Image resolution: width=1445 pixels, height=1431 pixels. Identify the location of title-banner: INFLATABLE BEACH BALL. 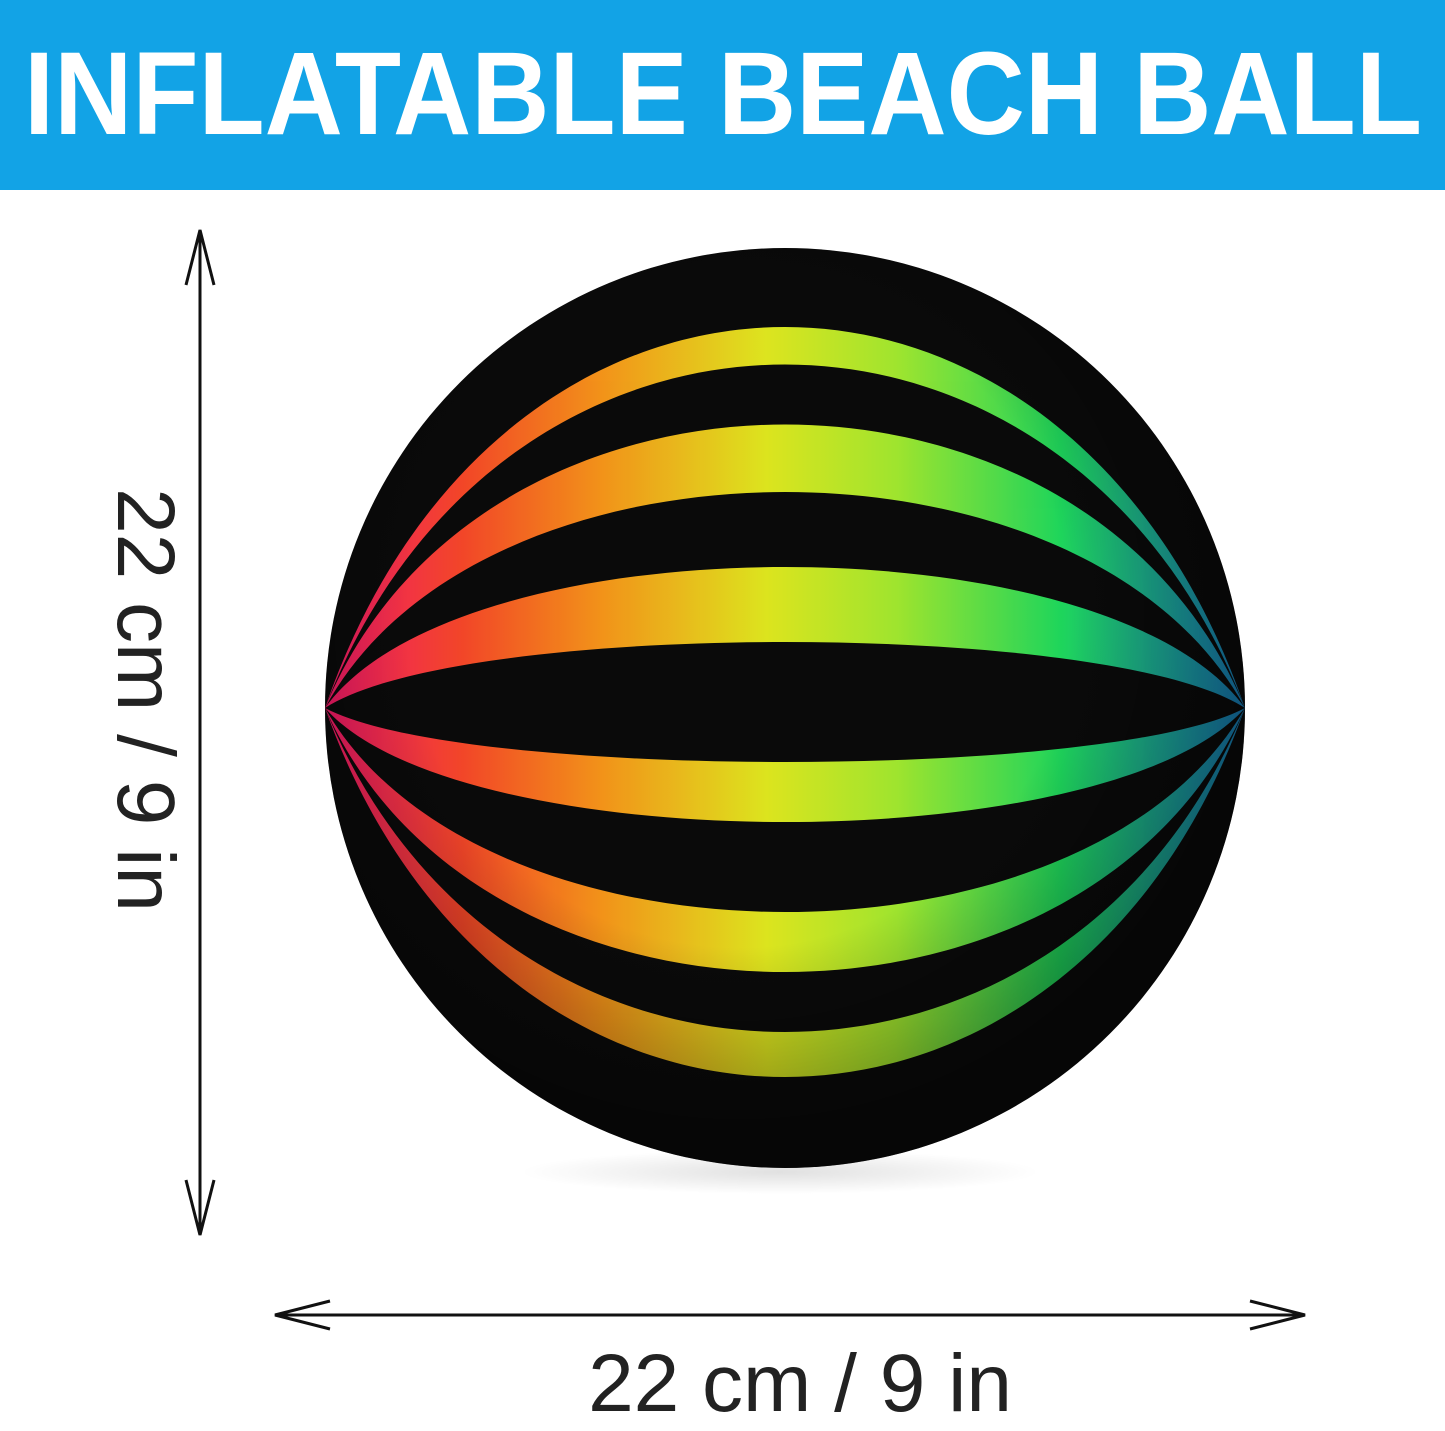
(722, 95).